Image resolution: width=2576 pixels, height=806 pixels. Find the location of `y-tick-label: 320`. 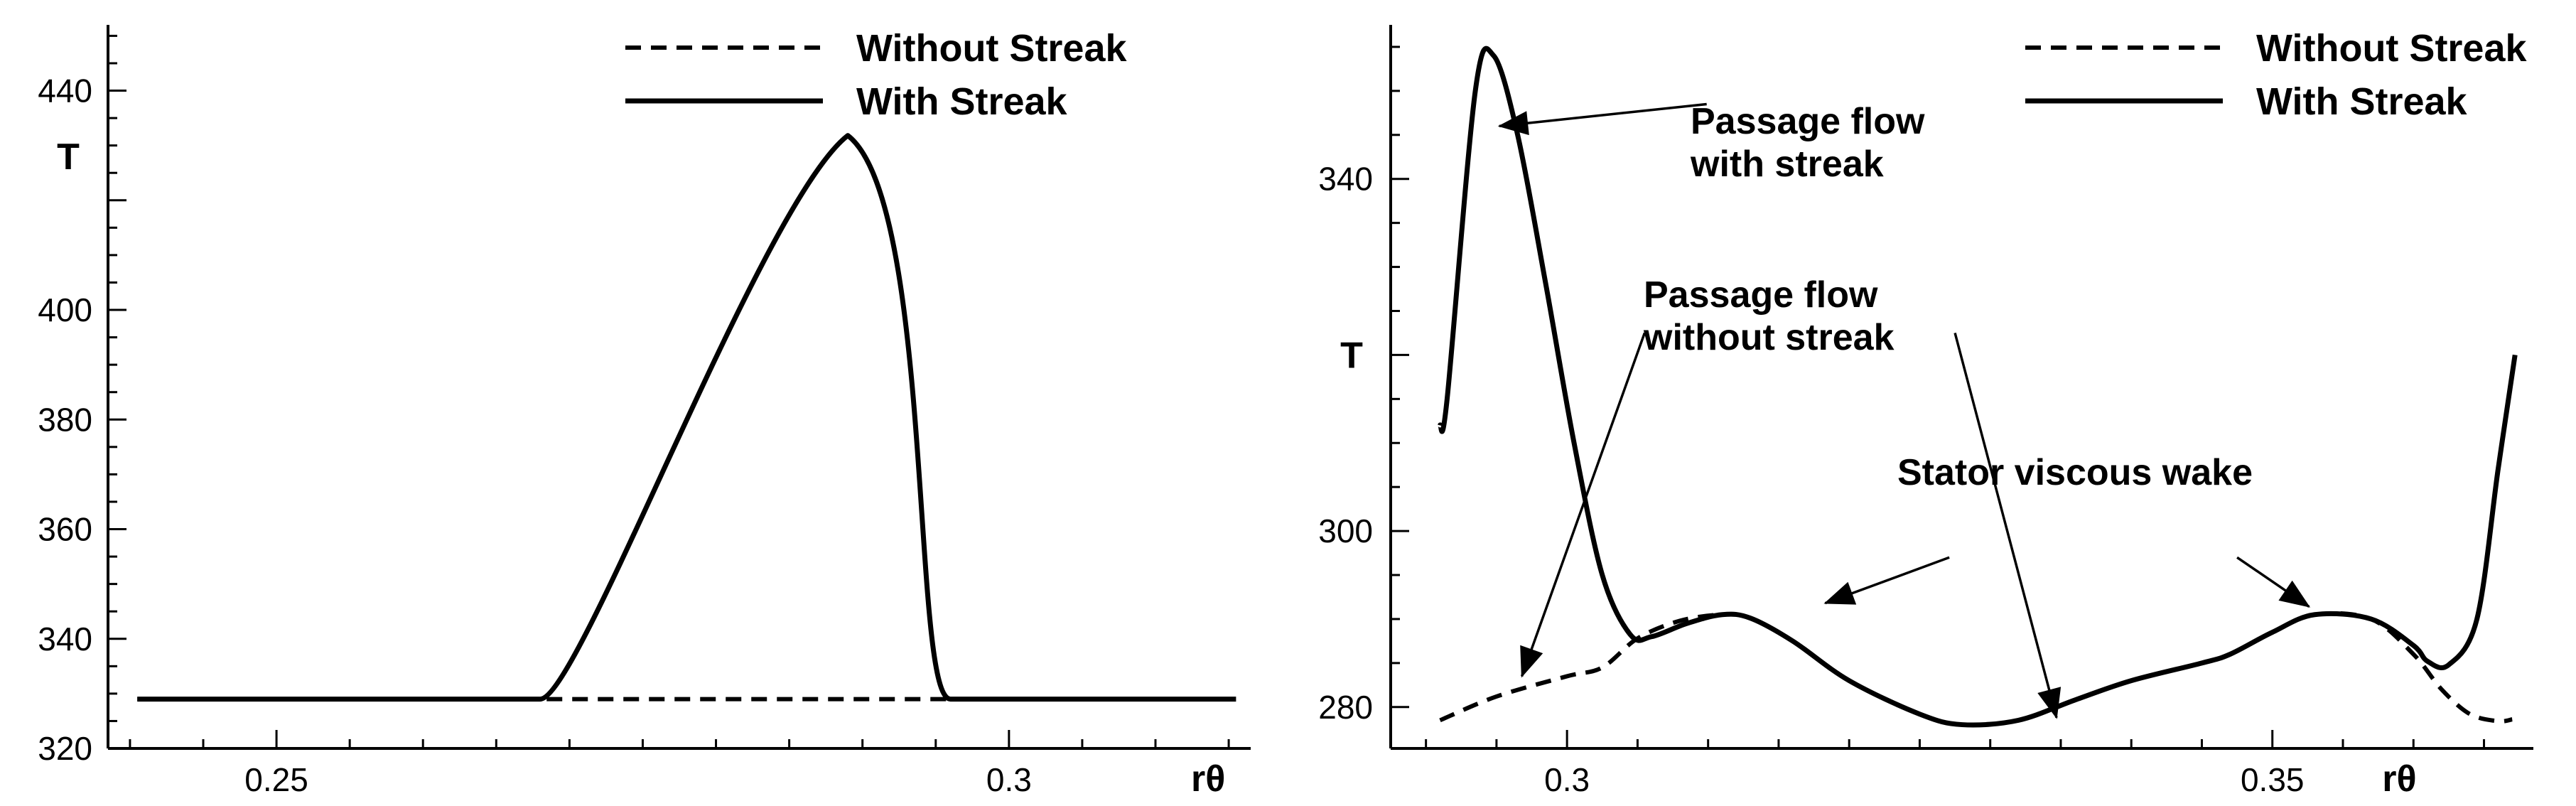

y-tick-label: 320 is located at coordinates (65, 748).